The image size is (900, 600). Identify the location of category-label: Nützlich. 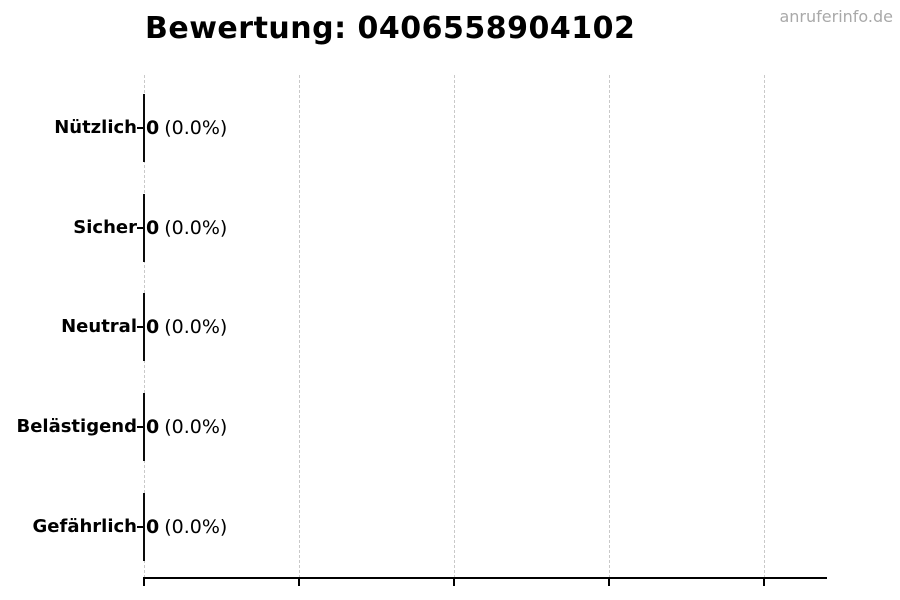
(95, 127).